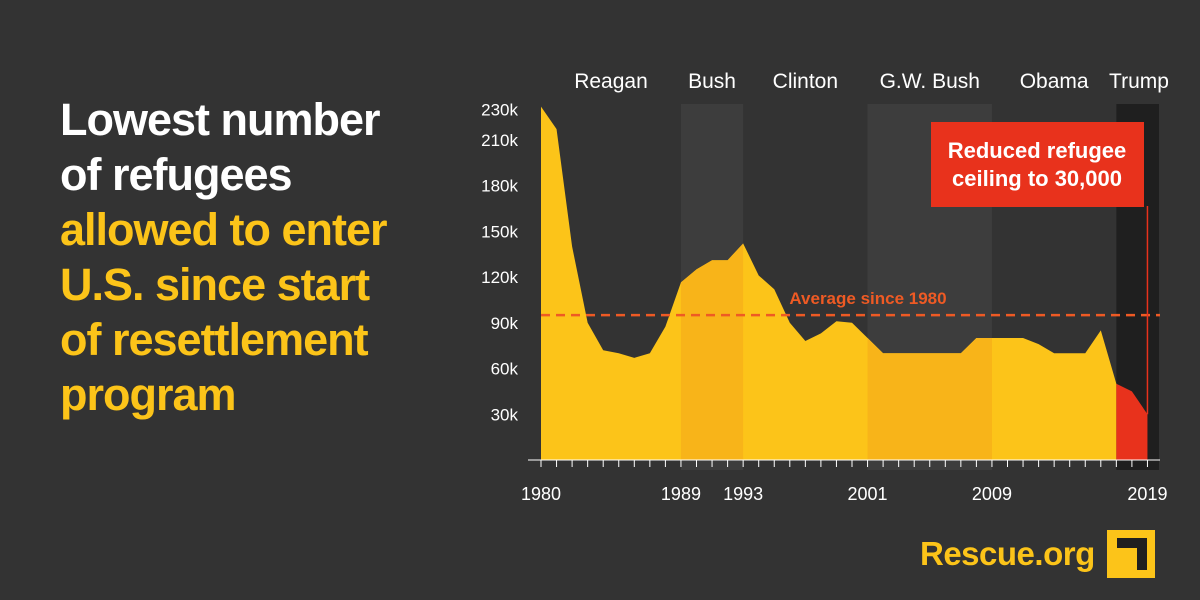  Describe the element at coordinates (1007, 553) in the screenshot. I see `logo-text: Rescue.org` at that location.